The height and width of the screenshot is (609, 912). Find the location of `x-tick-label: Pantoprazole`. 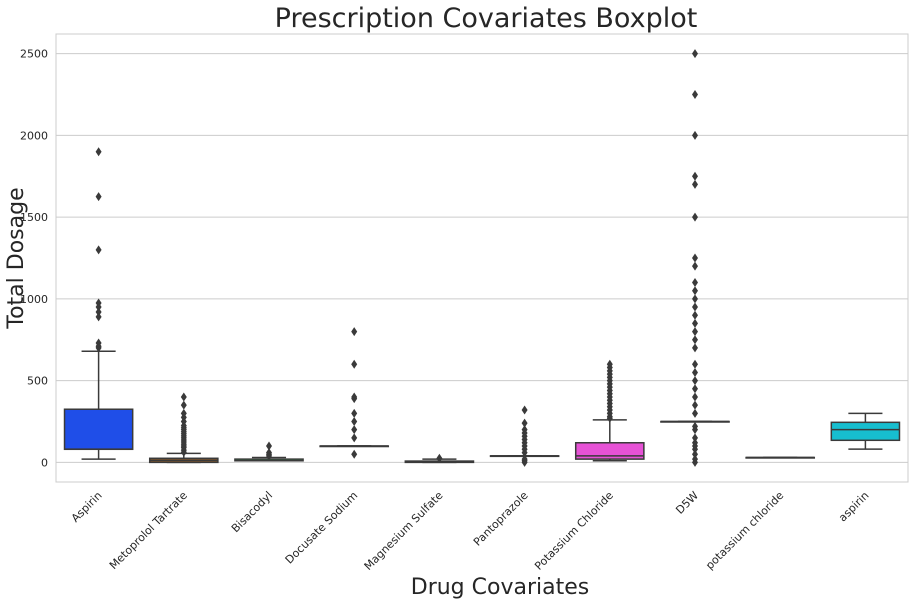

x-tick-label: Pantoprazole is located at coordinates (501, 519).